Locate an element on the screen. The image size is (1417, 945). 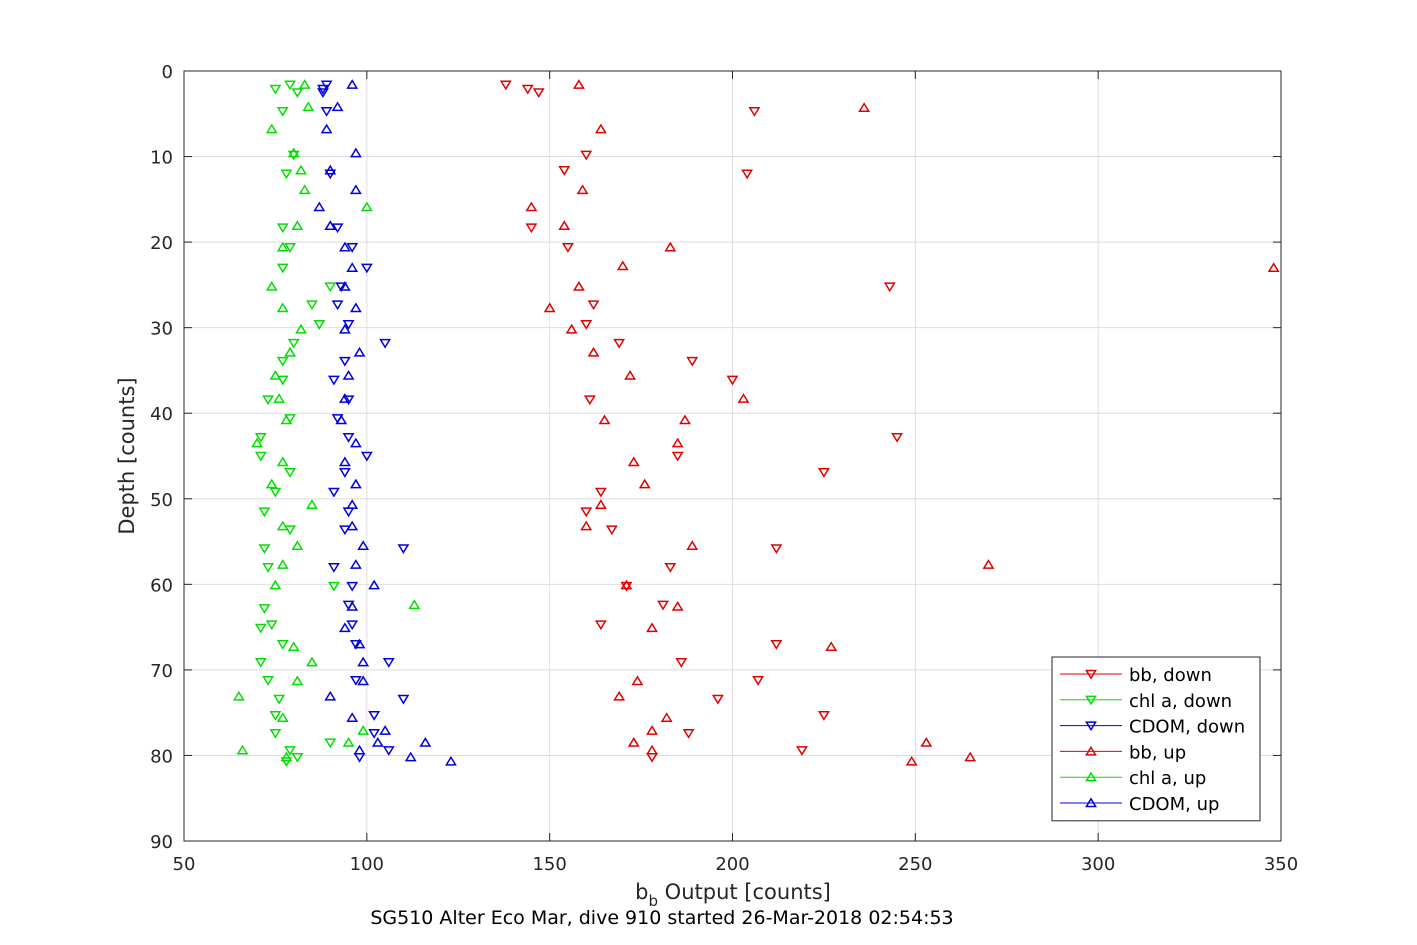
y-axis-title: Depth [counts] is located at coordinates (127, 455).